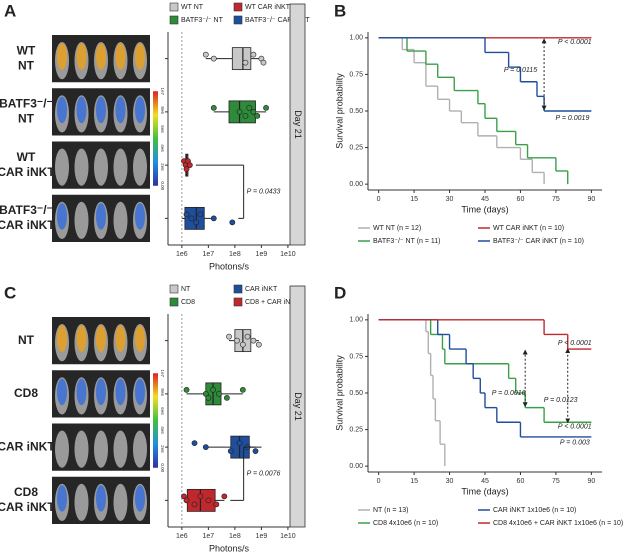 This screenshot has height=556, width=640. I want to click on x-tick-label: 1e7, so click(209, 254).